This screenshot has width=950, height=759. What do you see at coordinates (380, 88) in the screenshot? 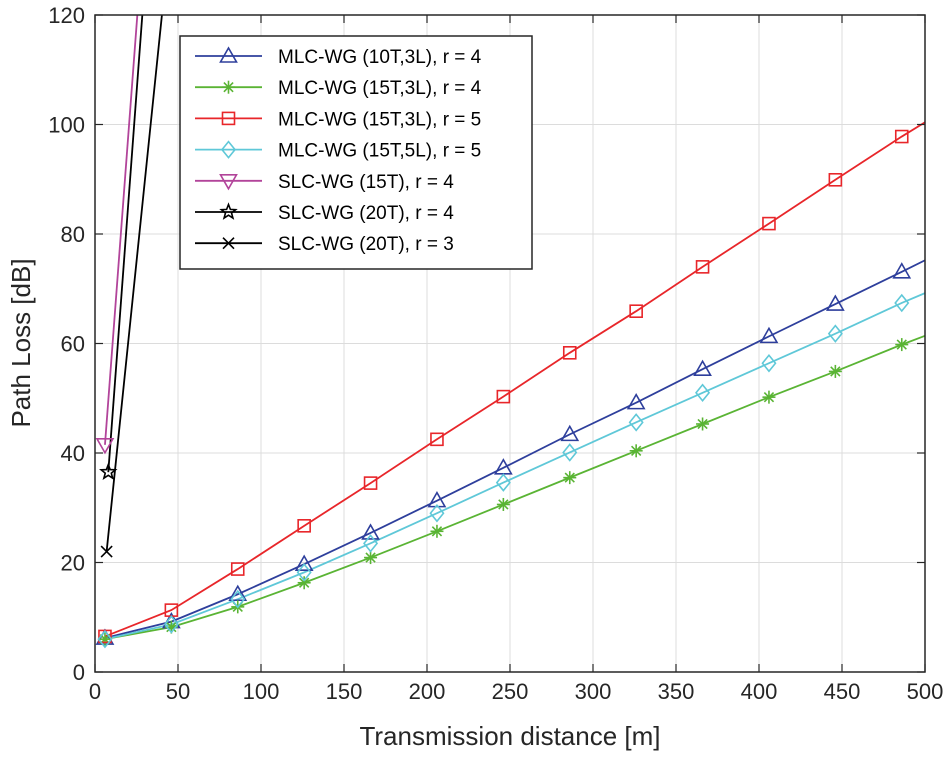
I see `legend-label: MLC-WG (15T,3L), r = 4` at bounding box center [380, 88].